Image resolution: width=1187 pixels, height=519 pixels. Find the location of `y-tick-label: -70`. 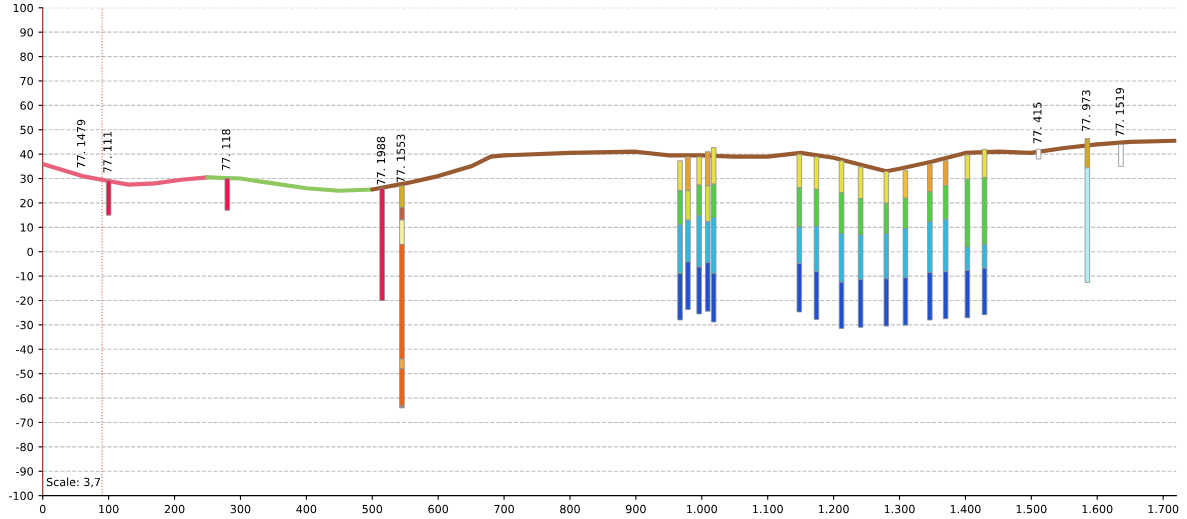

y-tick-label: -70 is located at coordinates (24, 422).